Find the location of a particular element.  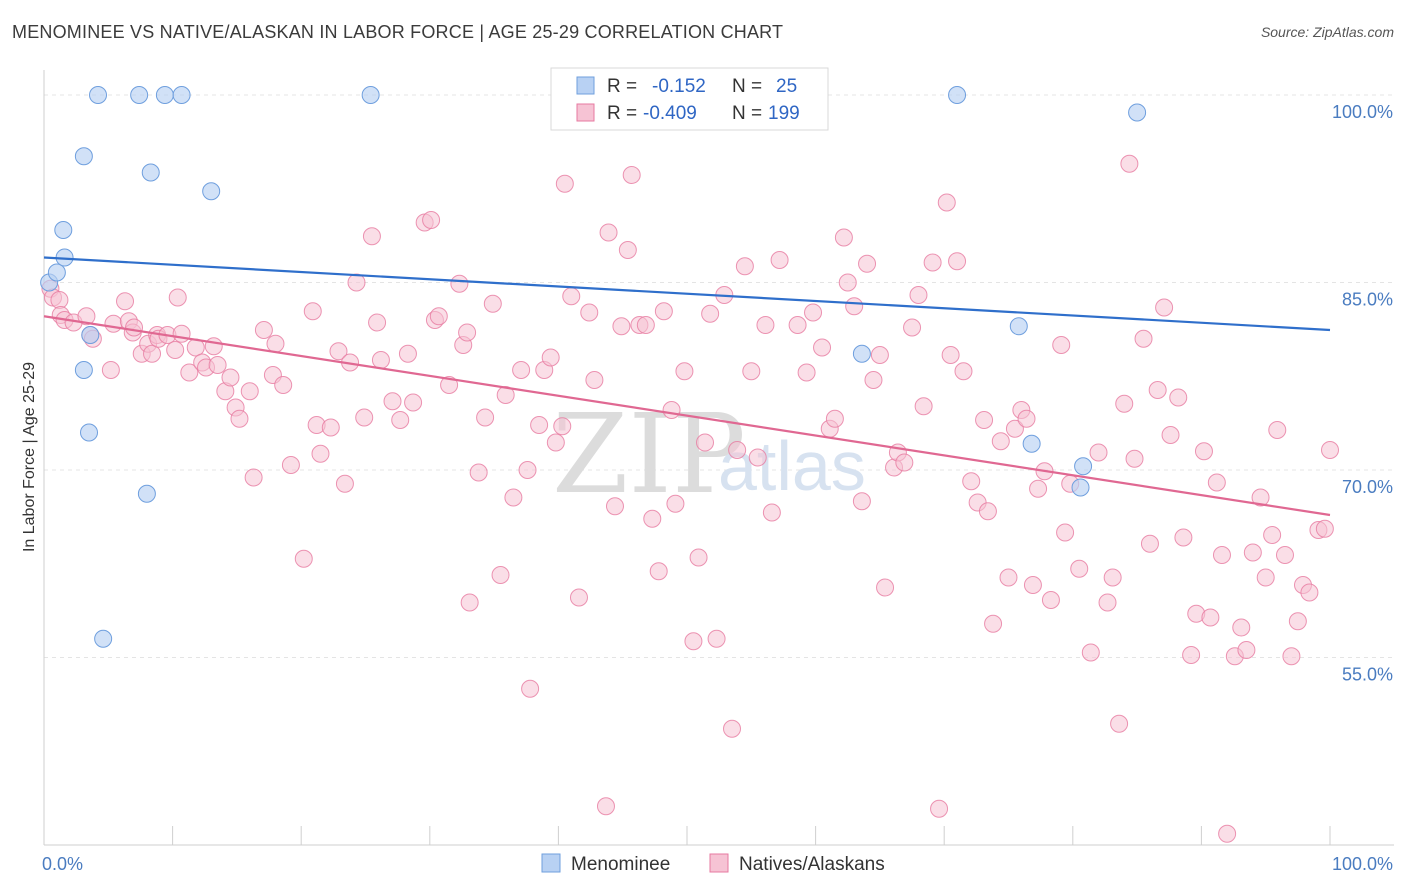

legend-box is located at coordinates (689, 99).